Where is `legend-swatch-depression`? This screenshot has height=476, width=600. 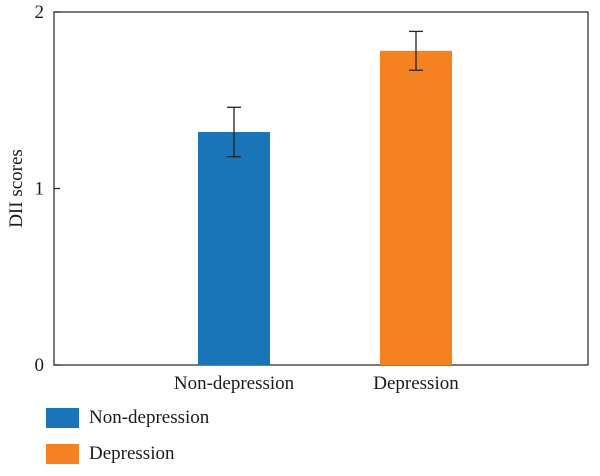 legend-swatch-depression is located at coordinates (62, 454).